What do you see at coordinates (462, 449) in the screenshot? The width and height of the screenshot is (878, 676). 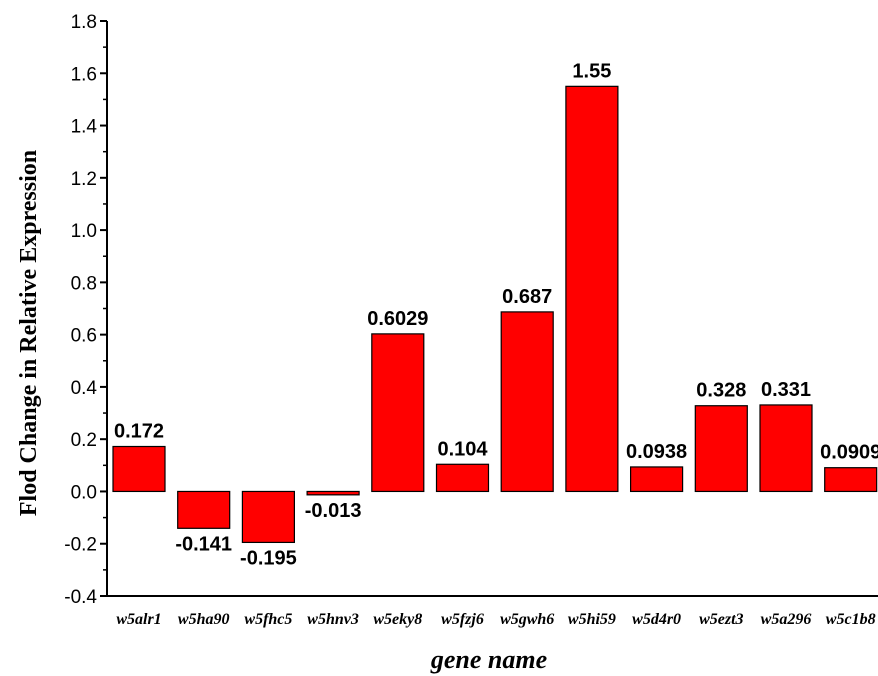 I see `data-label-w5fzj6: 0.104` at bounding box center [462, 449].